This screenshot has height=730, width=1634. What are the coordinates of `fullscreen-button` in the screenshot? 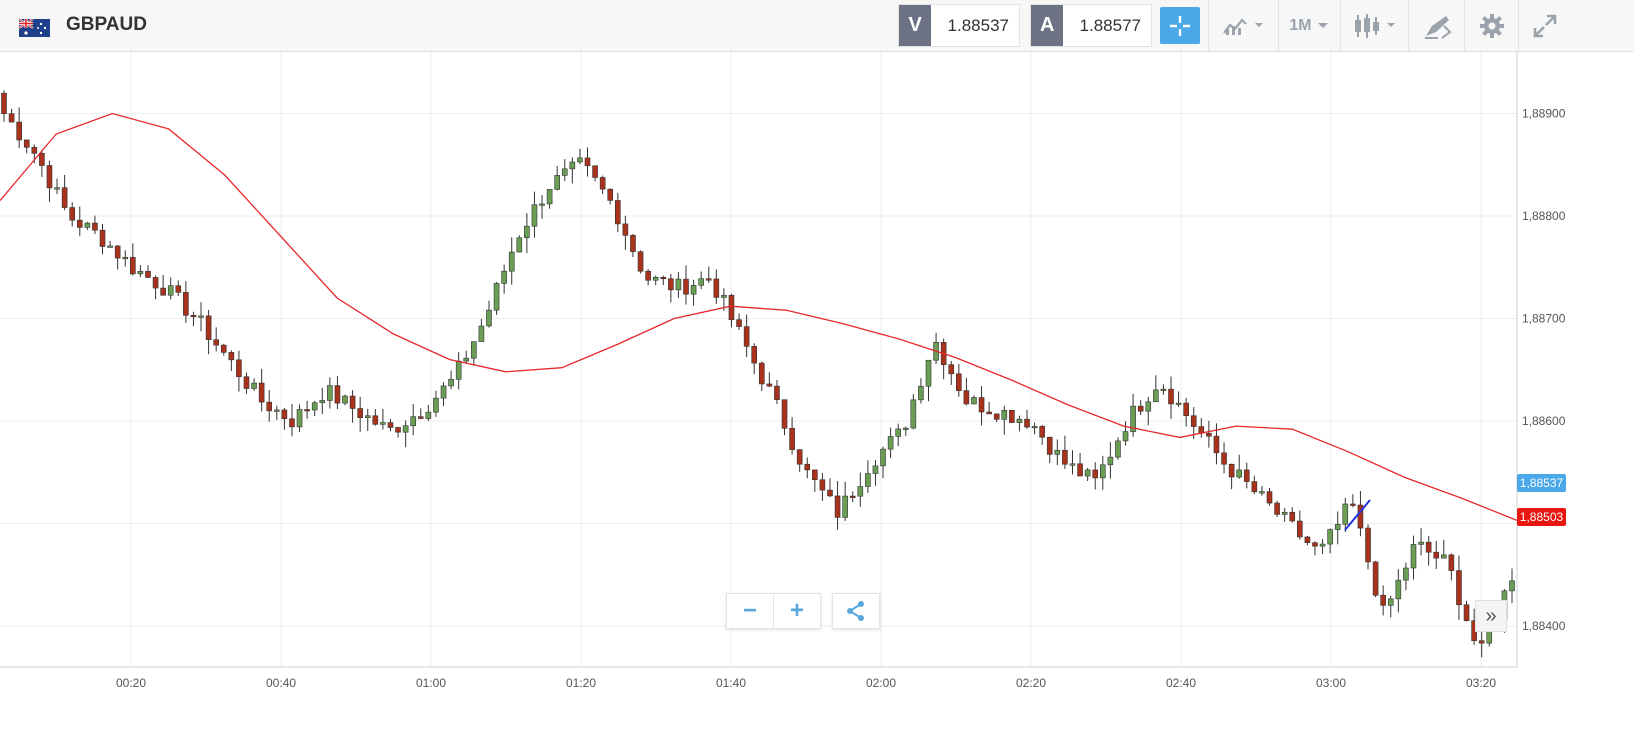 It's located at (1544, 26).